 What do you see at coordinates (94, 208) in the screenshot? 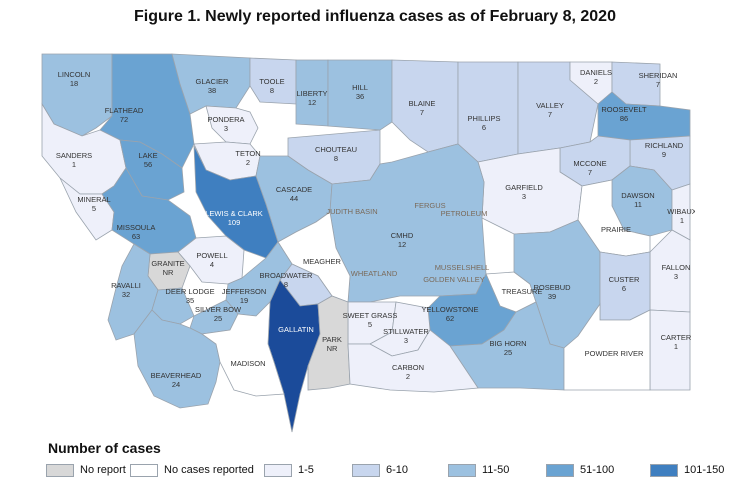
I see `county-value-mineral: 5` at bounding box center [94, 208].